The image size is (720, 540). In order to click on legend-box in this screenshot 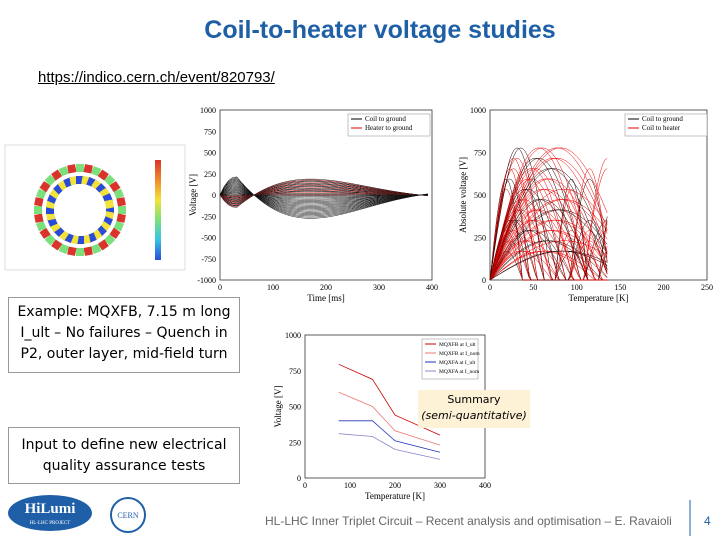, I will do `click(389, 125)`.